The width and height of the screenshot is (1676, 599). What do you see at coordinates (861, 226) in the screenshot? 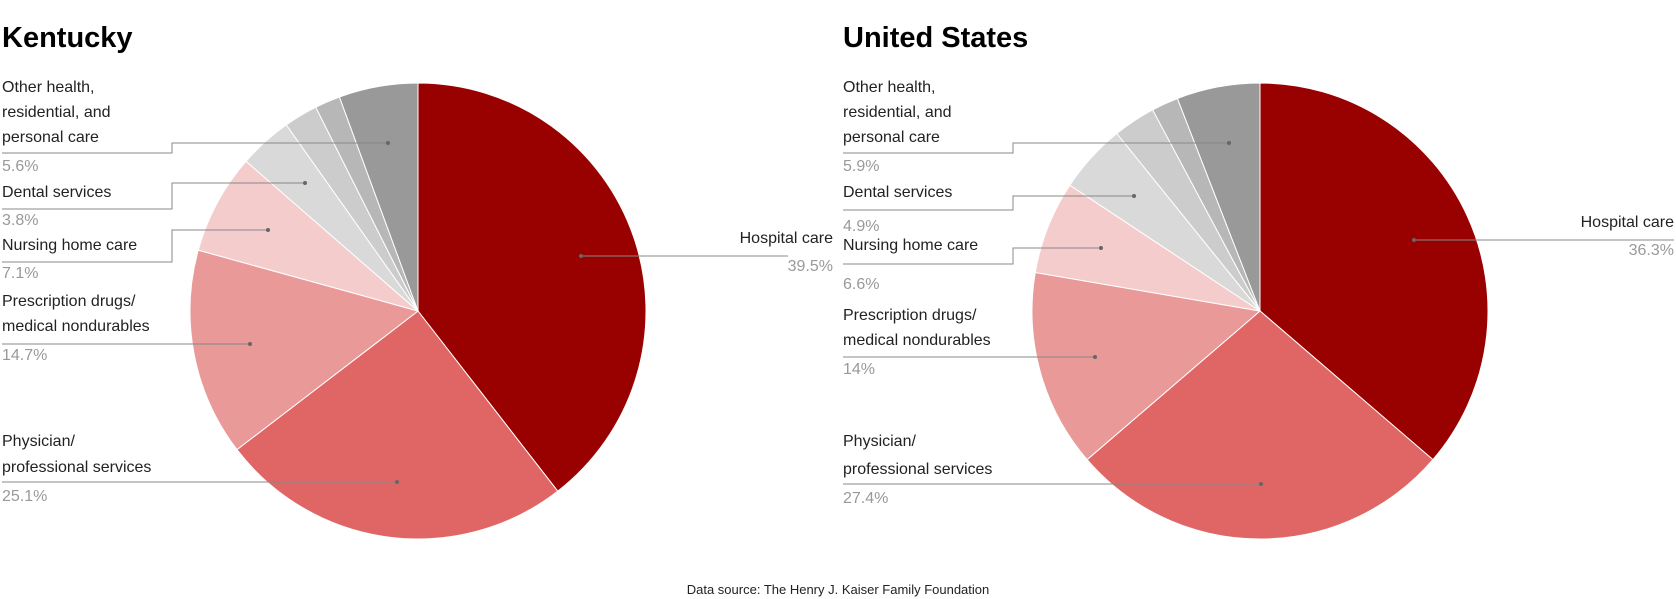
I see `slice-percent-label: 4.9%` at bounding box center [861, 226].